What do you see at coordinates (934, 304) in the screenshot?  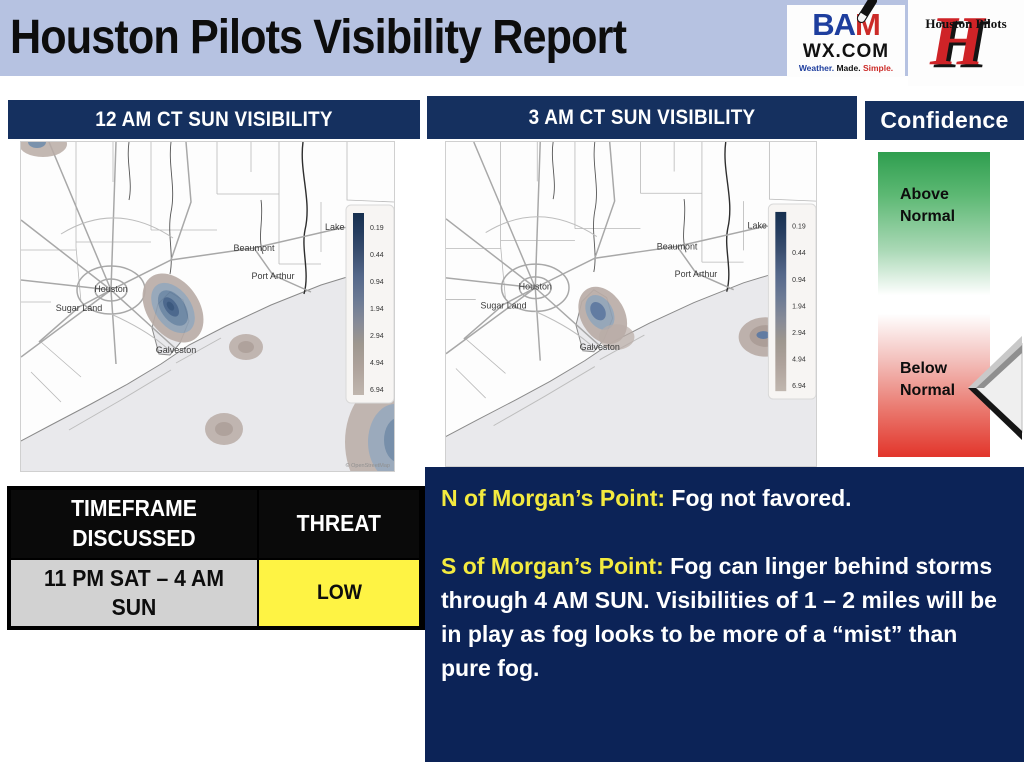 I see `confidence-scale: Above Normal Below Normal` at bounding box center [934, 304].